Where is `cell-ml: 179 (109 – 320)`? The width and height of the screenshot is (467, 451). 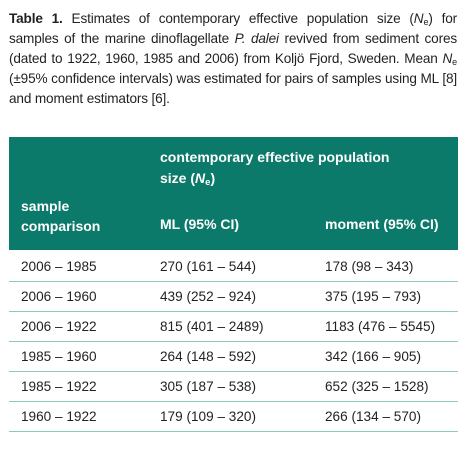
cell-ml: 179 (109 – 320) is located at coordinates (208, 416).